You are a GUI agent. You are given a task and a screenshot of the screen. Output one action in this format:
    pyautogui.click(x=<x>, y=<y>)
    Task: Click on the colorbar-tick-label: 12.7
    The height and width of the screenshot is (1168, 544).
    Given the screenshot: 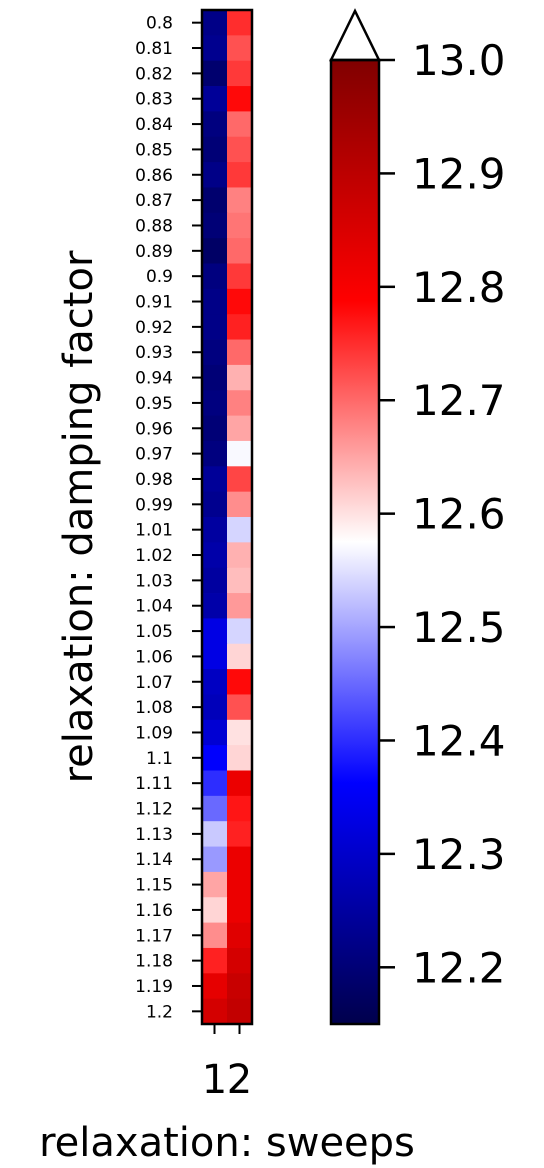 What is the action you would take?
    pyautogui.click(x=459, y=400)
    